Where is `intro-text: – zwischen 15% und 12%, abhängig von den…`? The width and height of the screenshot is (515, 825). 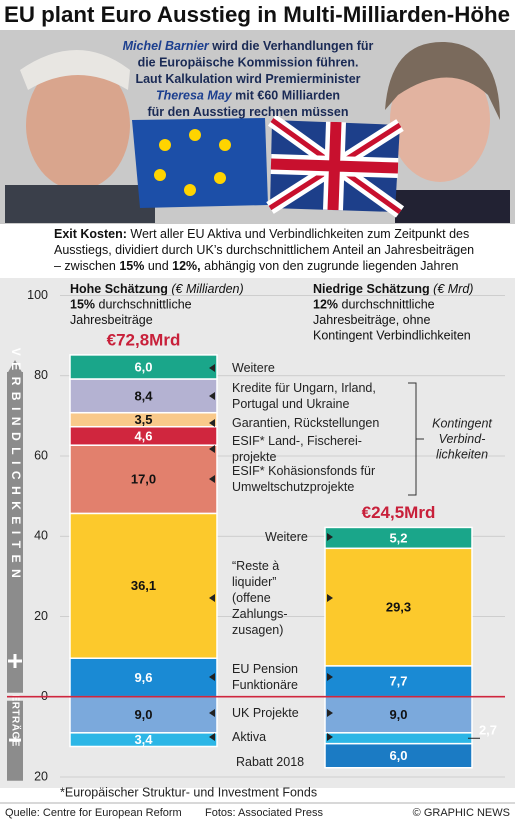 intro-text: – zwischen 15% und 12%, abhängig von den… is located at coordinates (256, 266).